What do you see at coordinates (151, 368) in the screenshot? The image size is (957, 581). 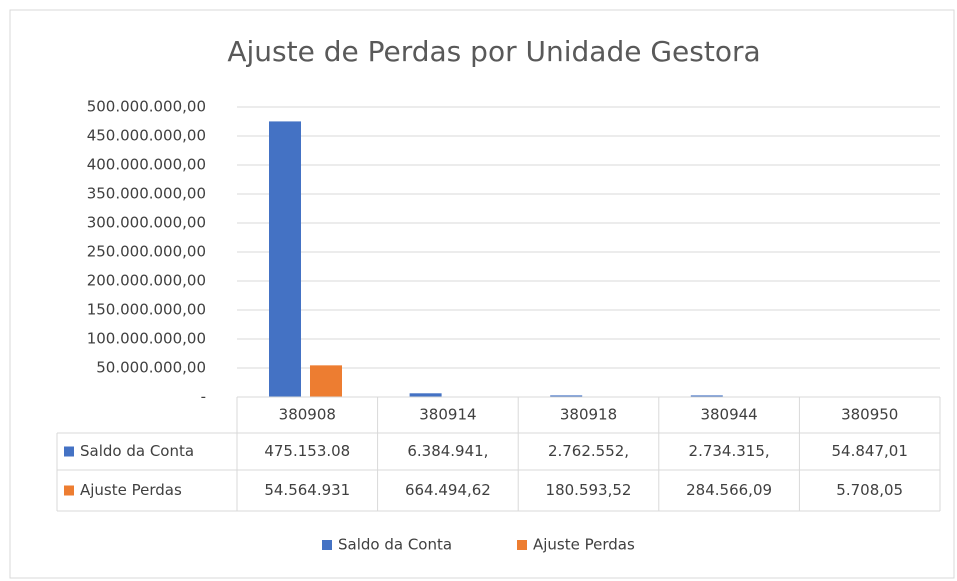 I see `y-tick-label: 50.000.000,00` at bounding box center [151, 368].